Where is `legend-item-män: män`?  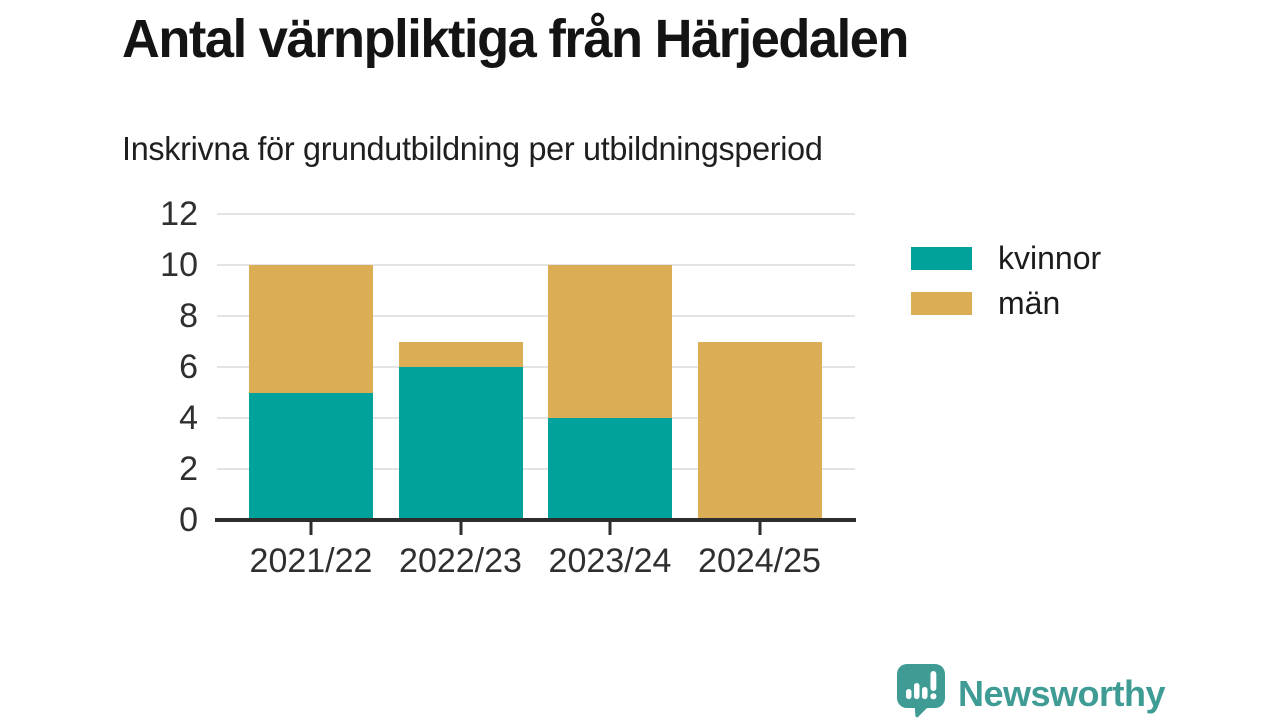 legend-item-män: män is located at coordinates (1006, 303).